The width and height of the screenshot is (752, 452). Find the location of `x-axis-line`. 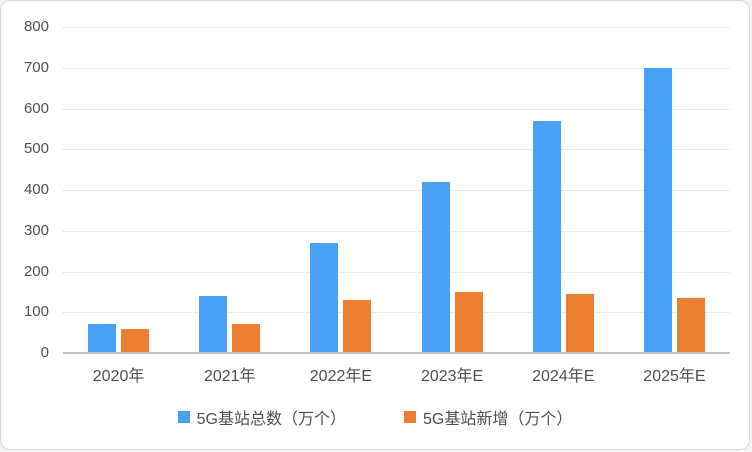

x-axis-line is located at coordinates (396, 353).